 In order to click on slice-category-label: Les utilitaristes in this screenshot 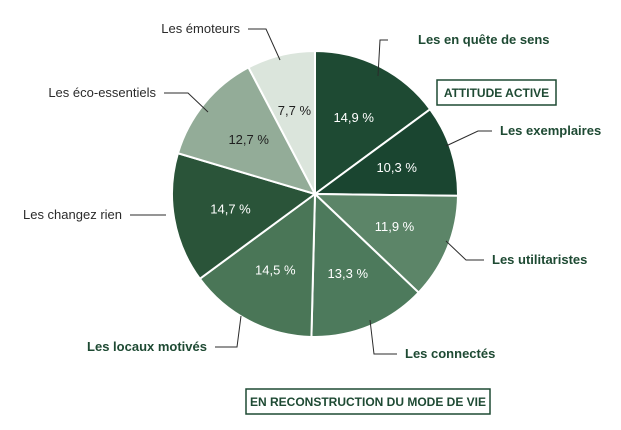, I will do `click(539, 259)`.